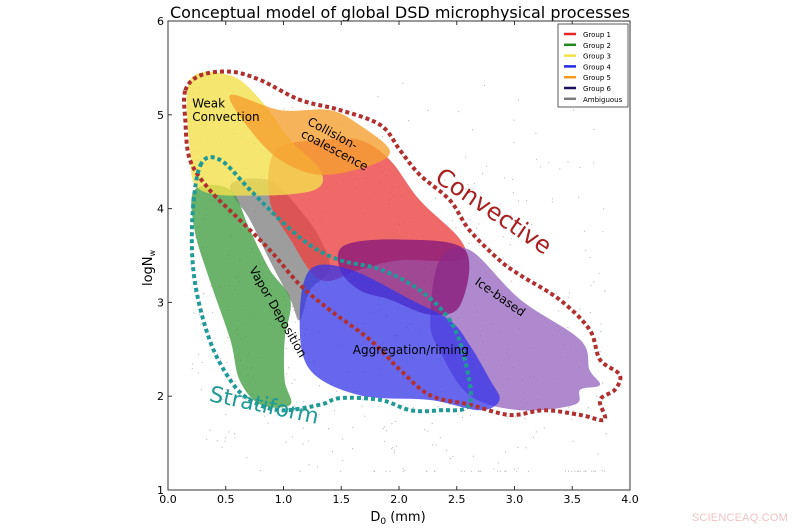 This screenshot has height=530, width=800. Describe the element at coordinates (160, 302) in the screenshot. I see `y-tick-label: 3` at that location.